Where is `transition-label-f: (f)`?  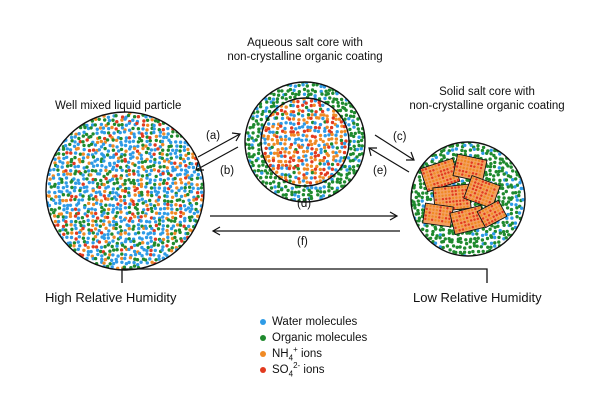
transition-label-f: (f) is located at coordinates (302, 242).